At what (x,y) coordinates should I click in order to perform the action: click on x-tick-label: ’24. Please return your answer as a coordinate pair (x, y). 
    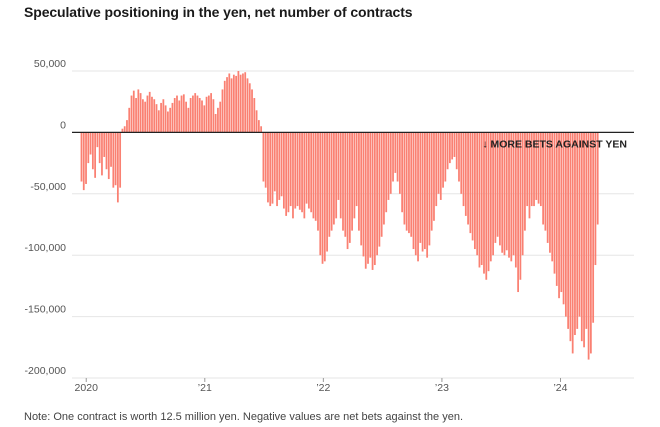
    Looking at the image, I should click on (560, 388).